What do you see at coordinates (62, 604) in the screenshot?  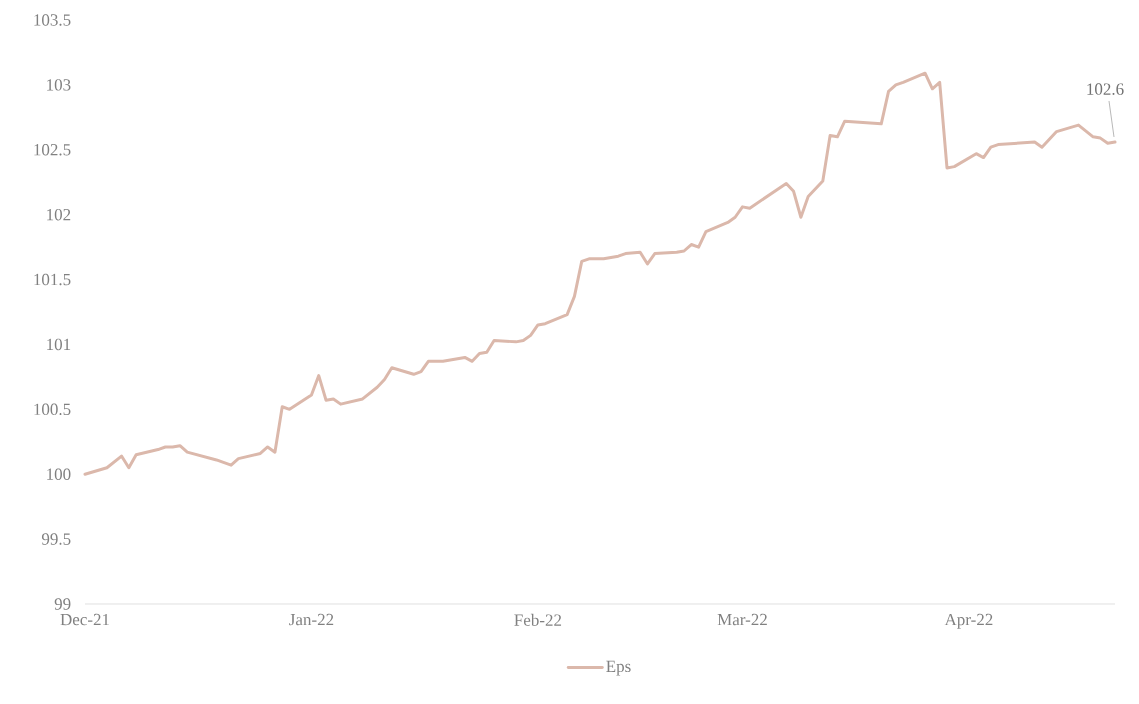 I see `y-tick-label: 99` at bounding box center [62, 604].